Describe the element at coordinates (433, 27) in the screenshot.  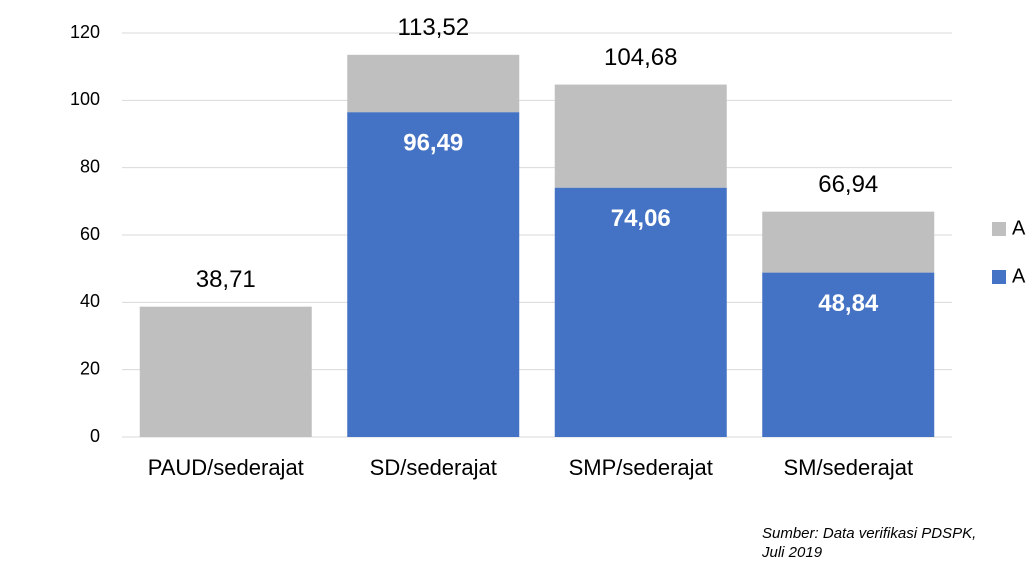
I see `total-label: 113,52` at that location.